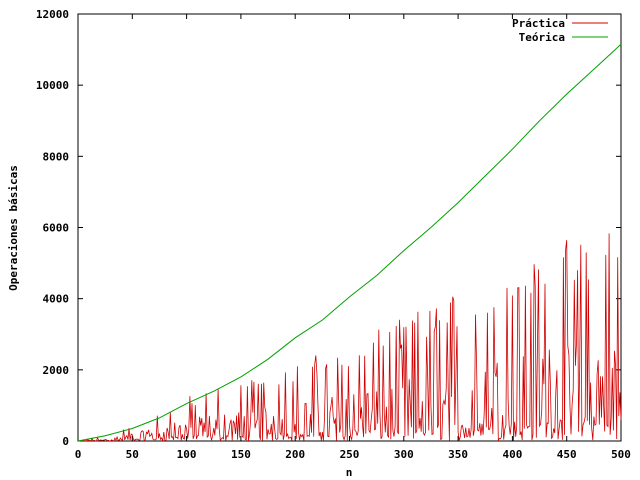  What do you see at coordinates (56, 299) in the screenshot?
I see `y-tick-label: 4000` at bounding box center [56, 299].